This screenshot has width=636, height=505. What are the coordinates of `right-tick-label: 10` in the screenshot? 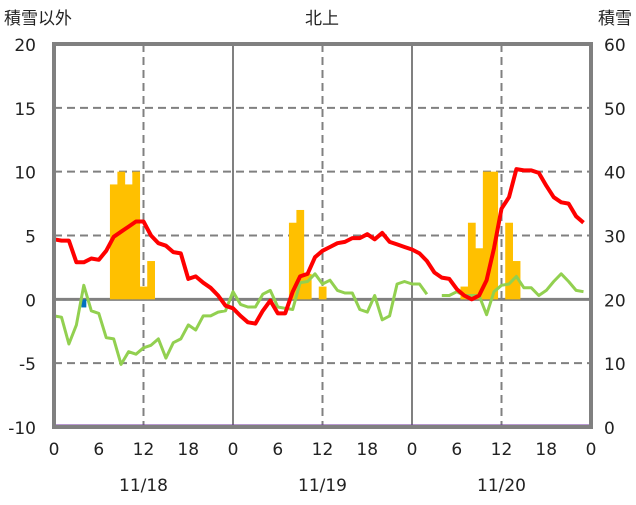 It's located at (615, 365).